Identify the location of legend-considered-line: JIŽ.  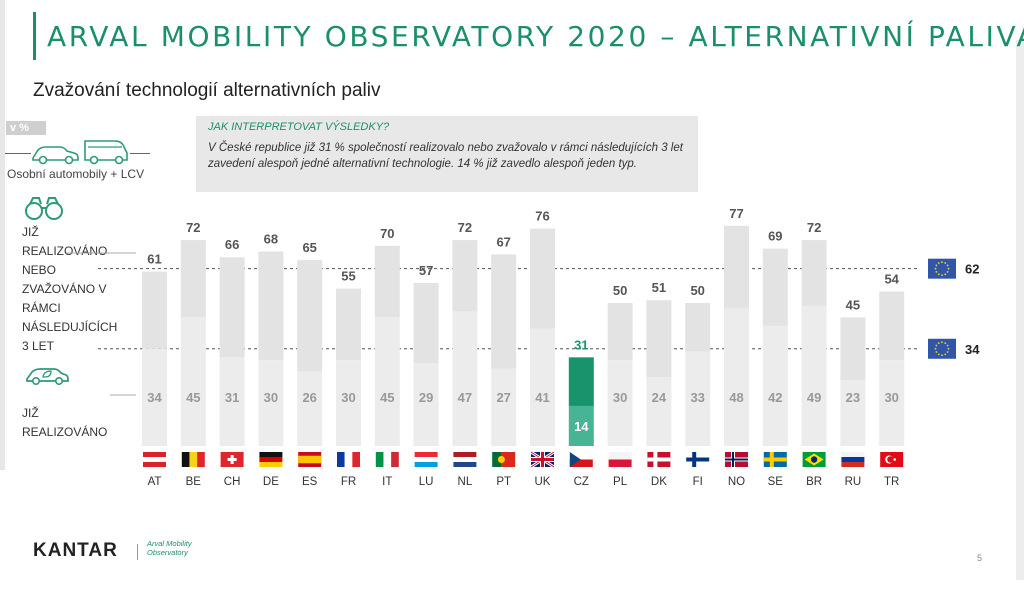
(30, 232).